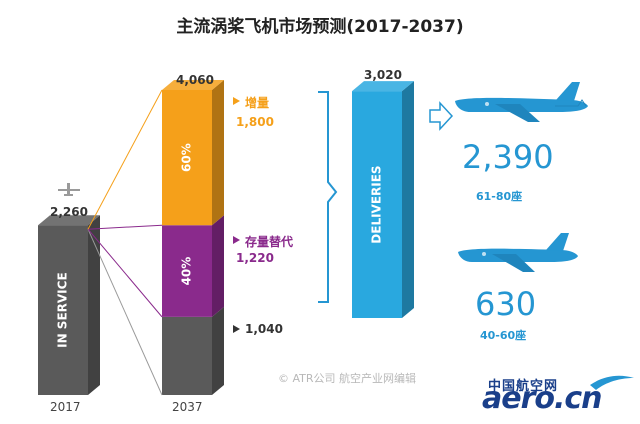  What do you see at coordinates (255, 122) in the screenshot?
I see `legend-increment-value: 1,800` at bounding box center [255, 122].